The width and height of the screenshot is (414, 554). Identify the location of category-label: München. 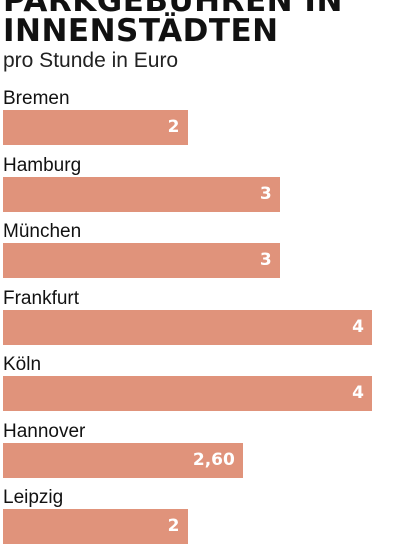
(42, 231).